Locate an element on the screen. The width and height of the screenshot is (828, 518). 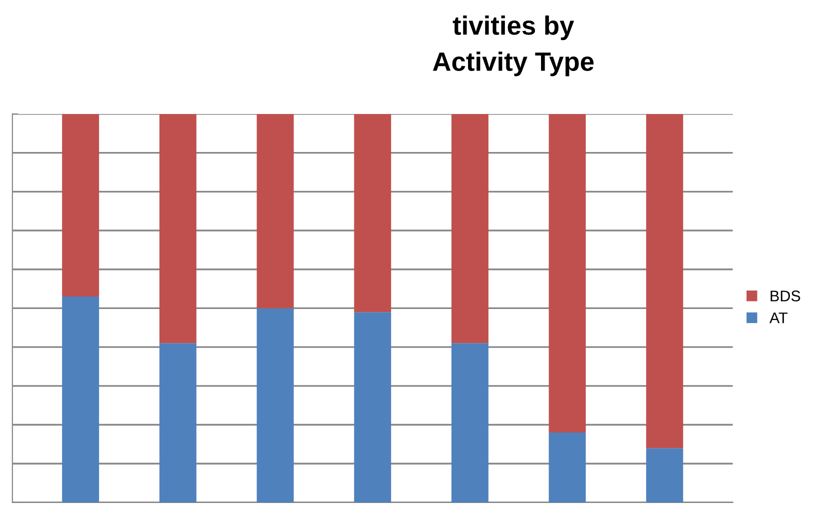
legend-label: BDS is located at coordinates (785, 296).